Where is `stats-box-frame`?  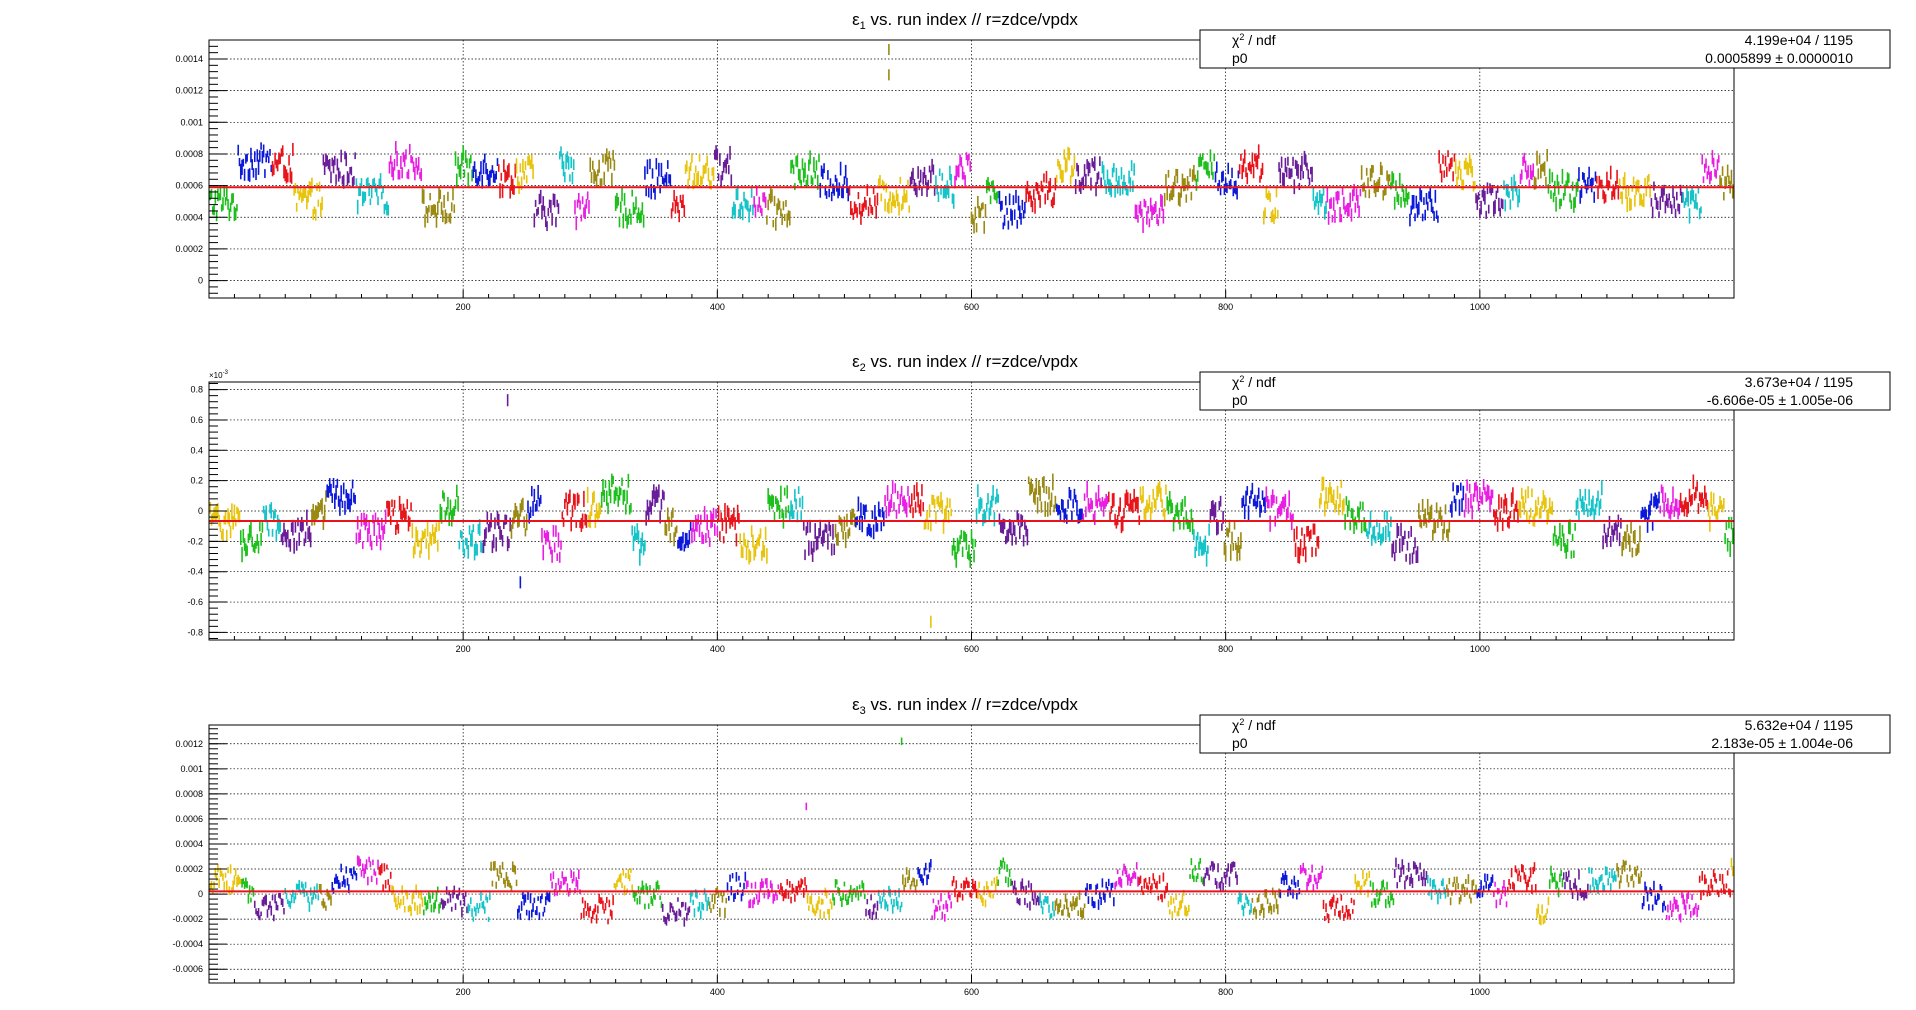
stats-box-frame is located at coordinates (1545, 49).